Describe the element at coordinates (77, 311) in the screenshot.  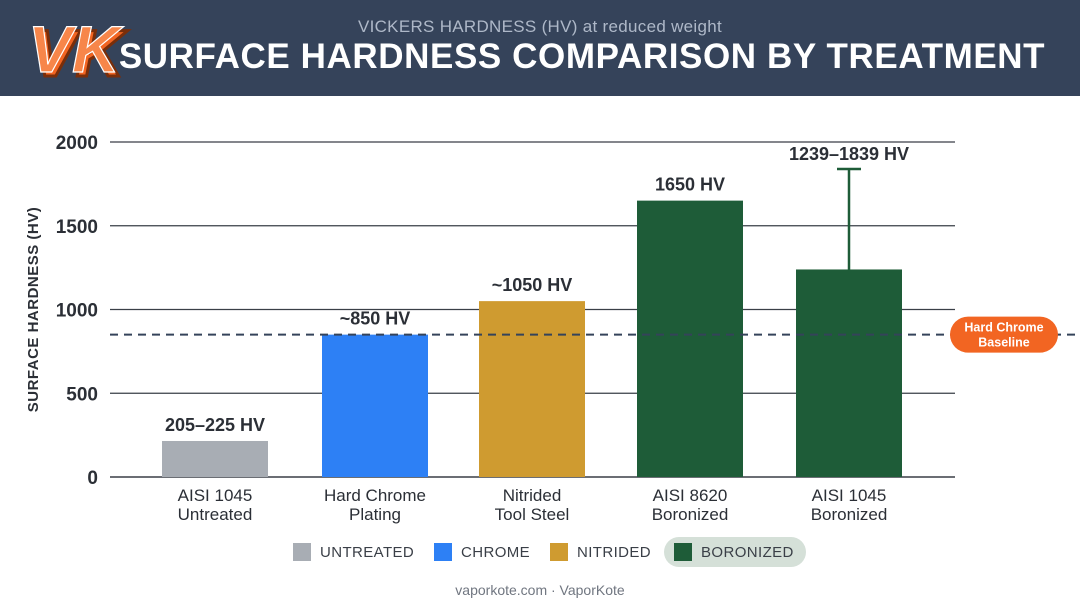
I see `y-tick-label: 1000` at that location.